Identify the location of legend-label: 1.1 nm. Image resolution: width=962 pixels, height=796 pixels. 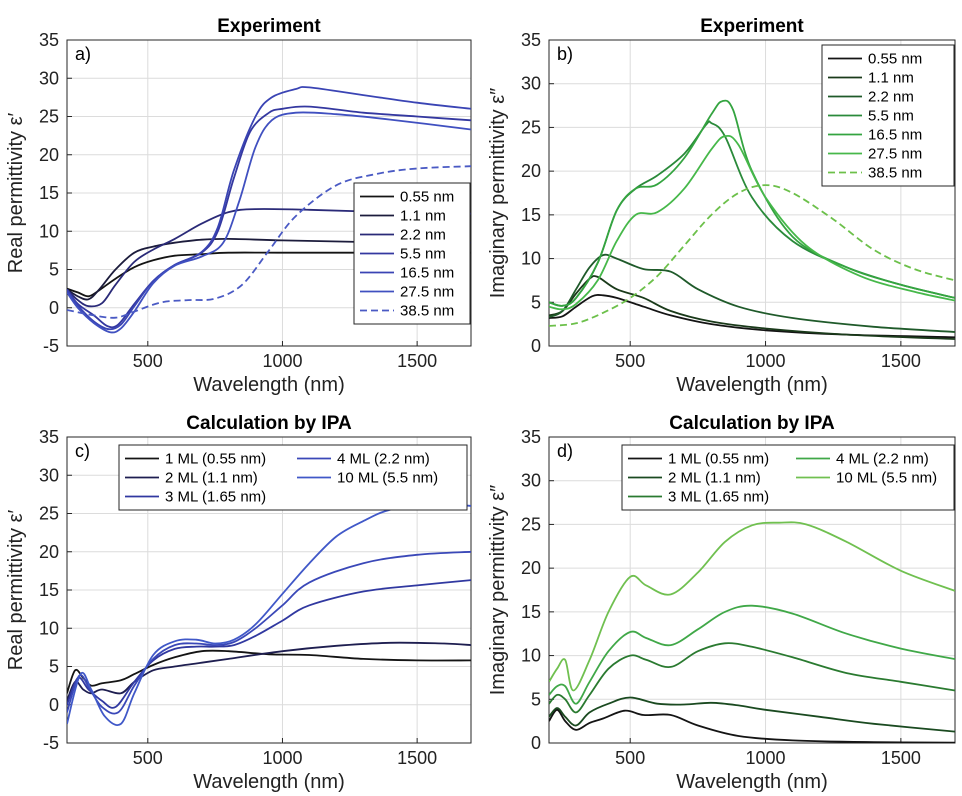
(423, 216).